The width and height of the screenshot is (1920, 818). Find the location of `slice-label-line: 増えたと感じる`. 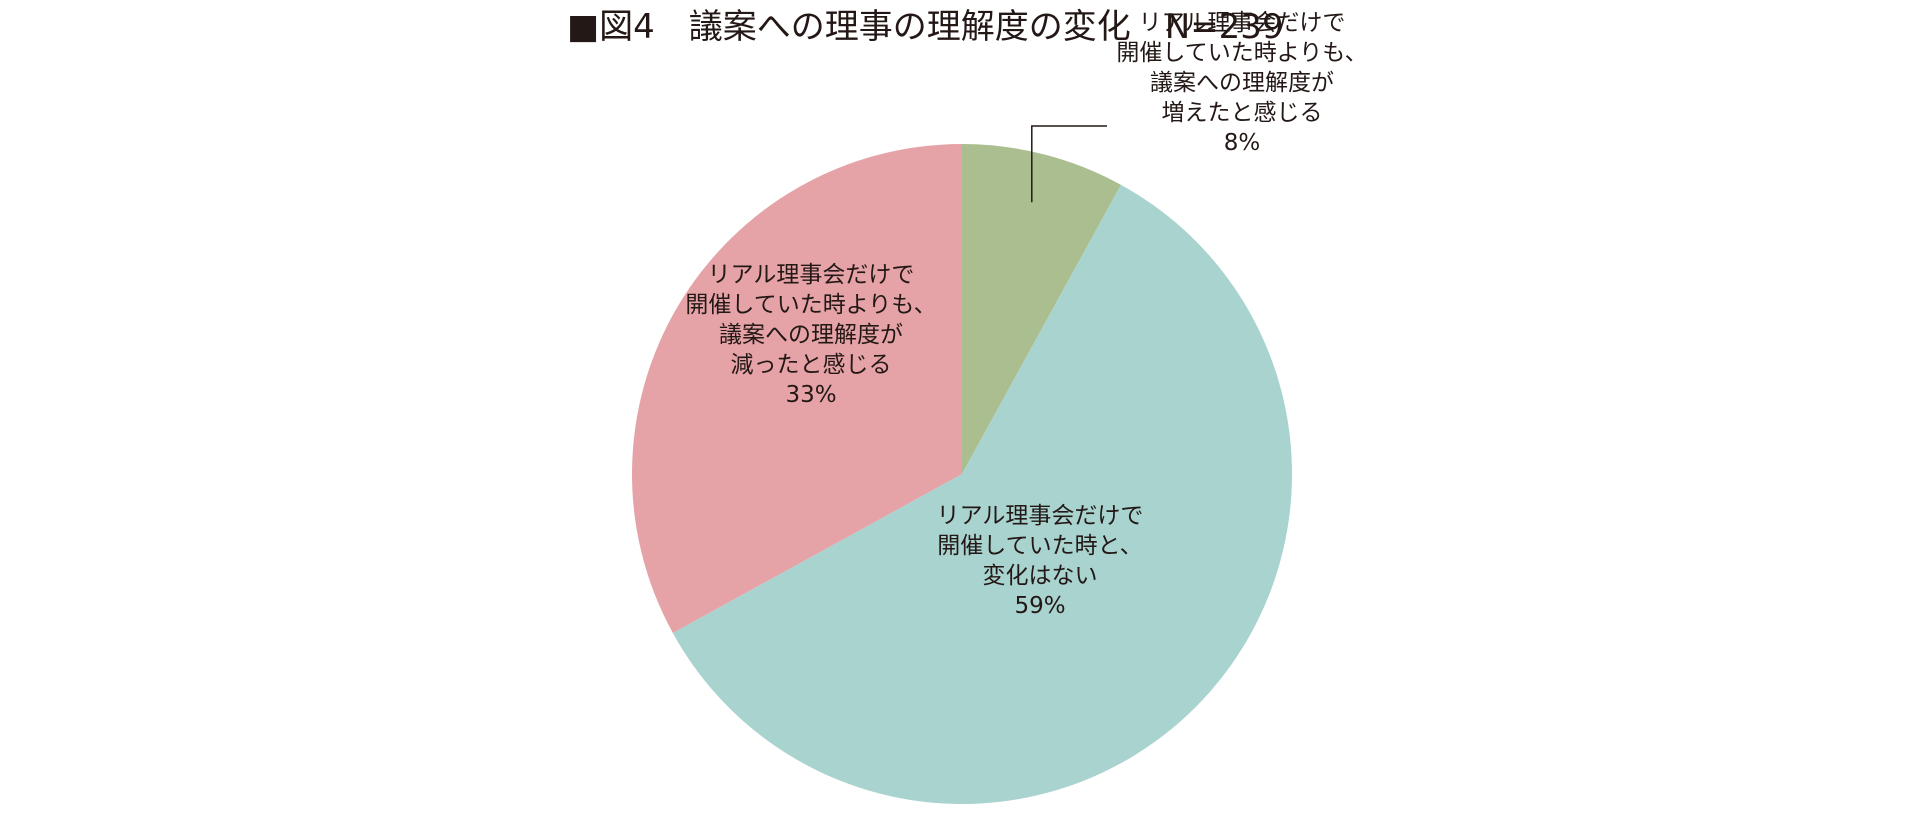

slice-label-line: 増えたと感じる is located at coordinates (1242, 113).